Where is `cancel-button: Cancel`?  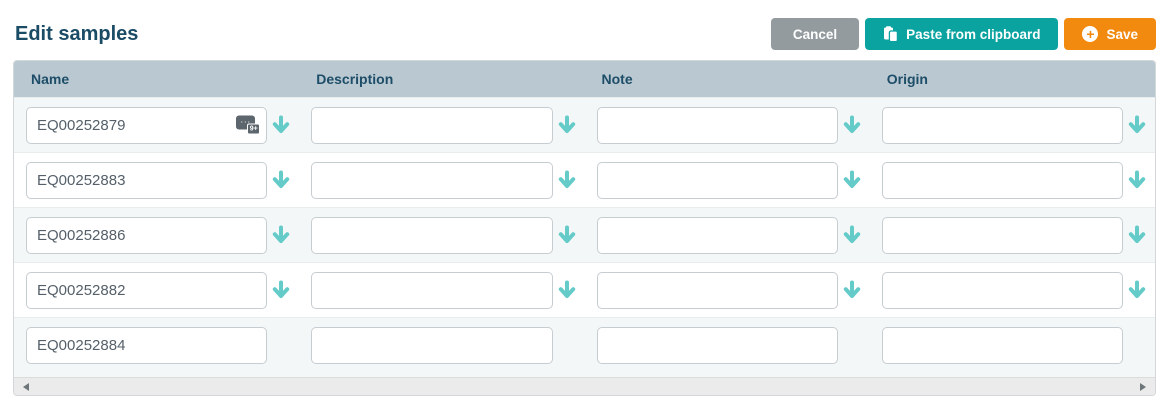 cancel-button: Cancel is located at coordinates (815, 34).